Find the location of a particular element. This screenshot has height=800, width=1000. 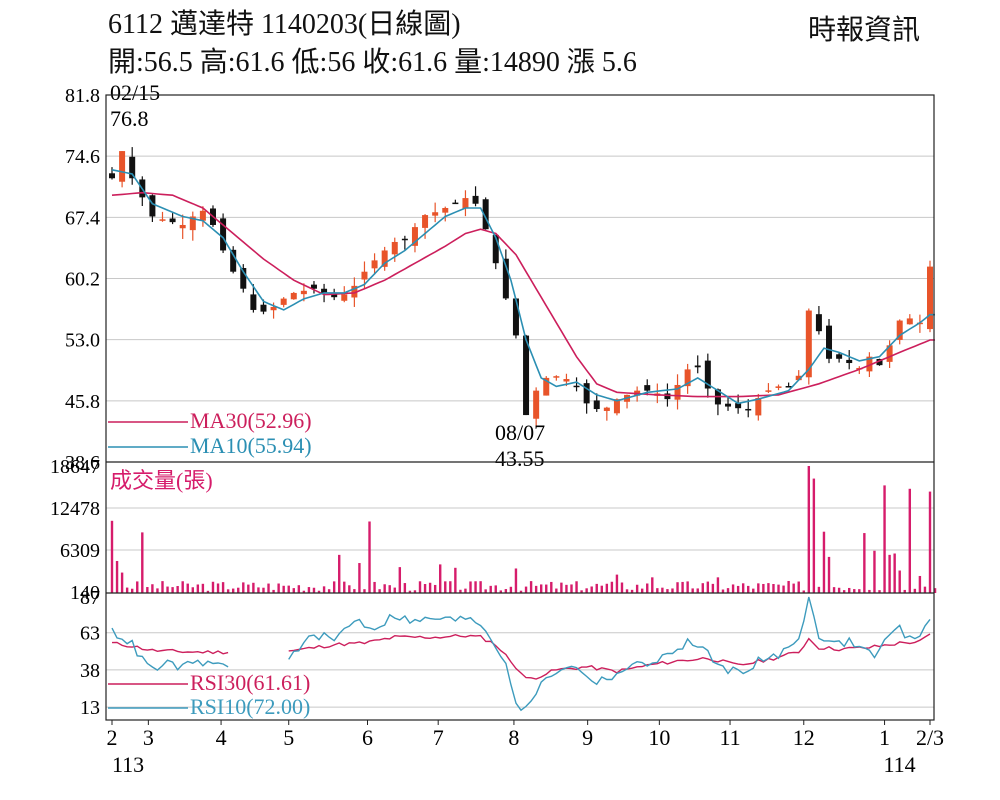

volume-tick-label: 140 is located at coordinates (85, 593).